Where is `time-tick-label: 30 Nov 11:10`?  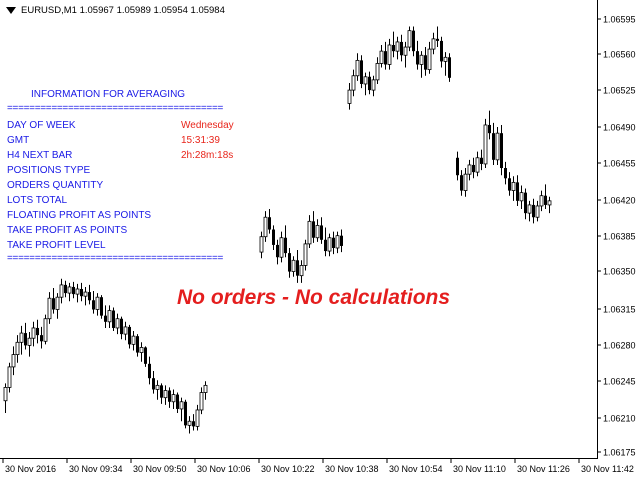 time-tick-label: 30 Nov 11:10 is located at coordinates (479, 469).